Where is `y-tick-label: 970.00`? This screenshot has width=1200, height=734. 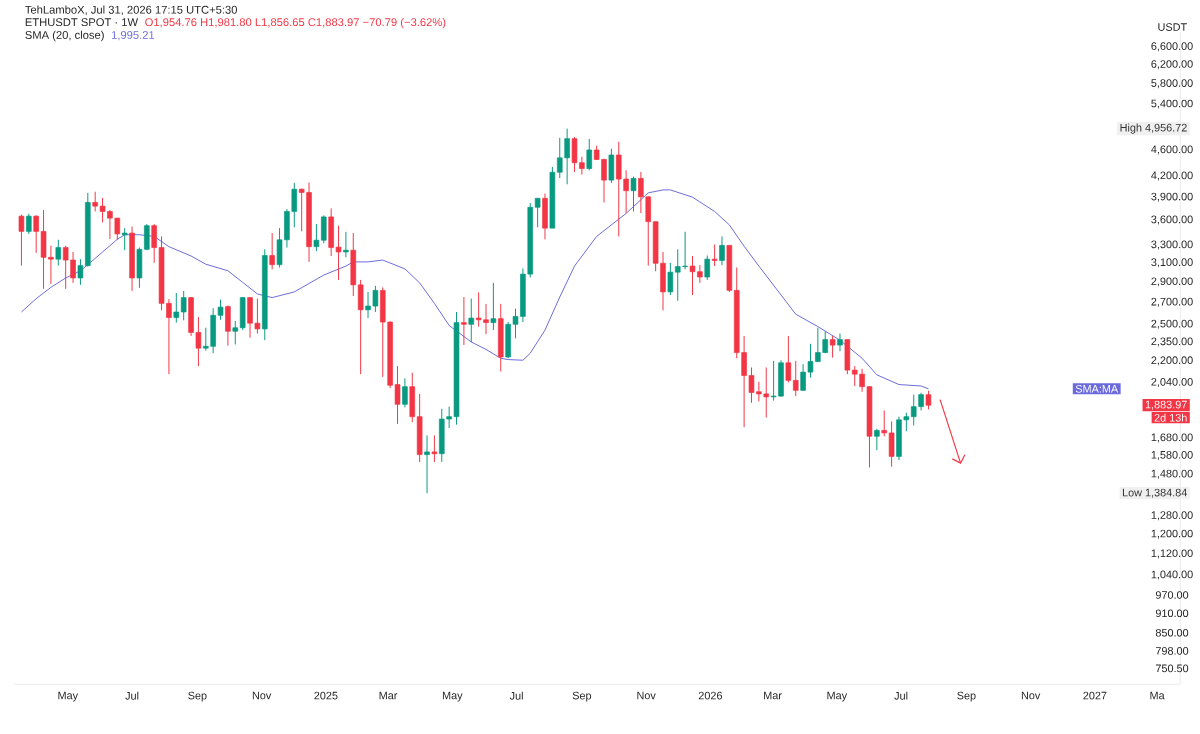 y-tick-label: 970.00 is located at coordinates (1172, 595).